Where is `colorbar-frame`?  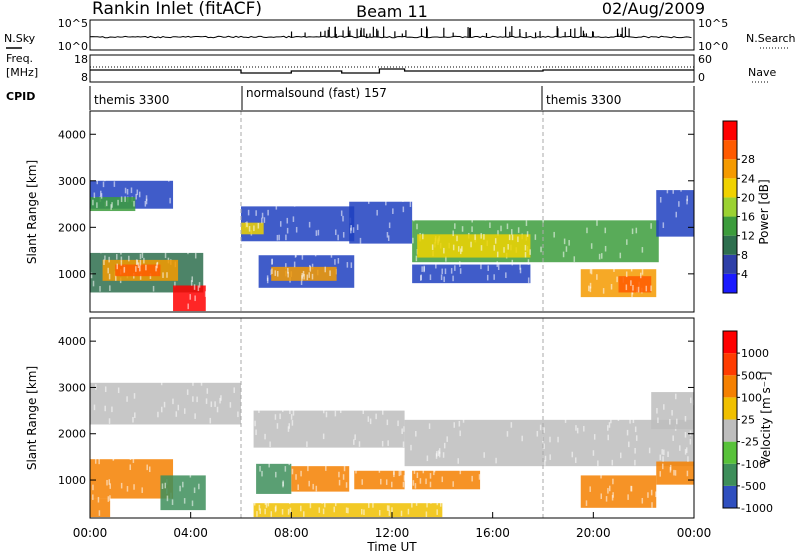 colorbar-frame is located at coordinates (730, 207).